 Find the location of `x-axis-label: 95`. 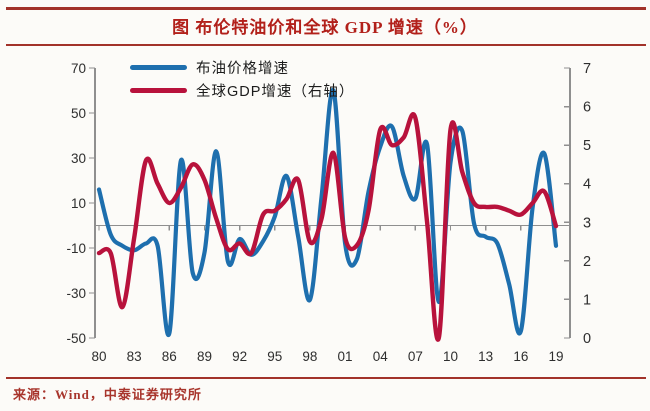

x-axis-label: 95 is located at coordinates (274, 356).